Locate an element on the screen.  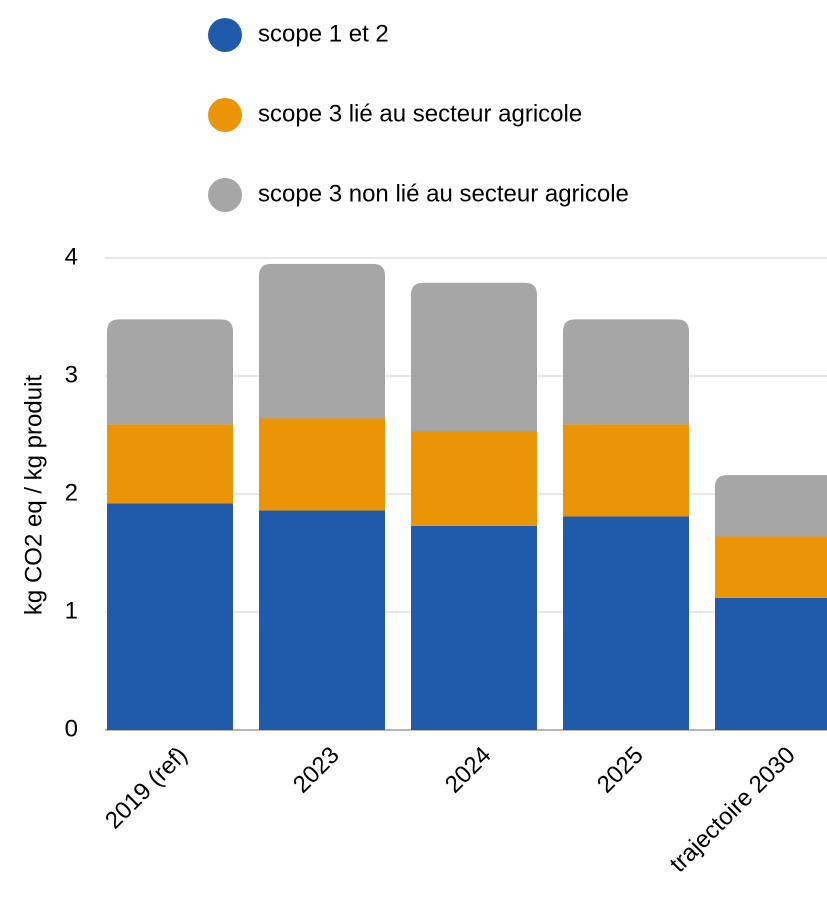
x-tick-label: trajectoire 2030 is located at coordinates (733, 810).